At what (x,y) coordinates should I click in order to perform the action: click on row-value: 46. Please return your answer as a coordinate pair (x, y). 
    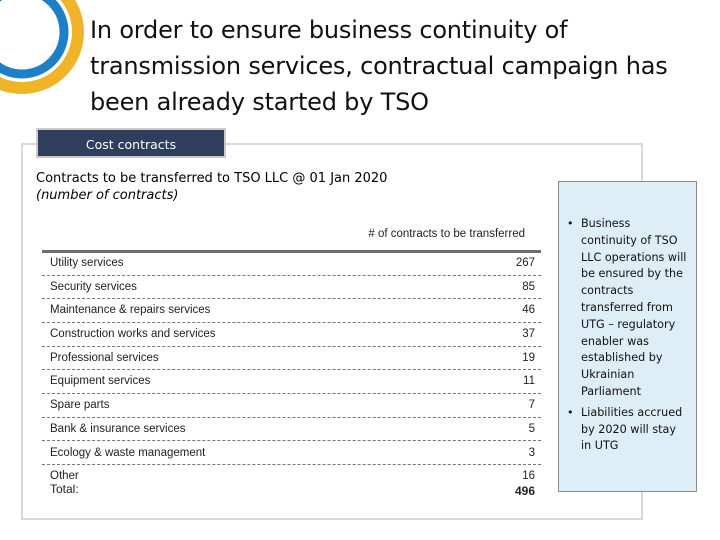
    Looking at the image, I should click on (528, 310).